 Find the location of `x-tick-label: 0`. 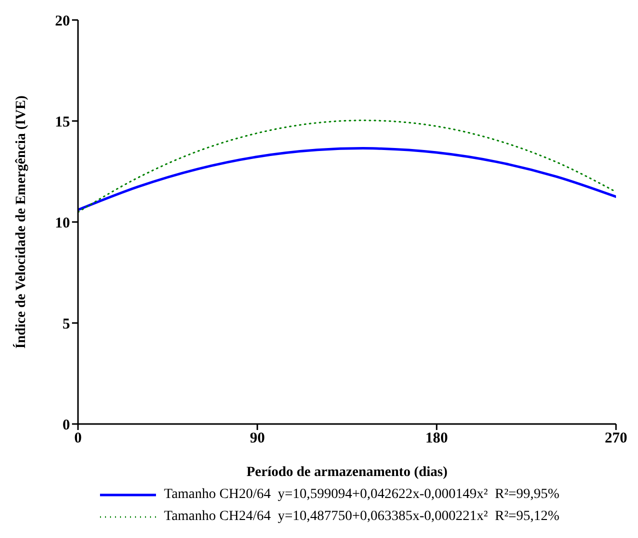

x-tick-label: 0 is located at coordinates (78, 438).